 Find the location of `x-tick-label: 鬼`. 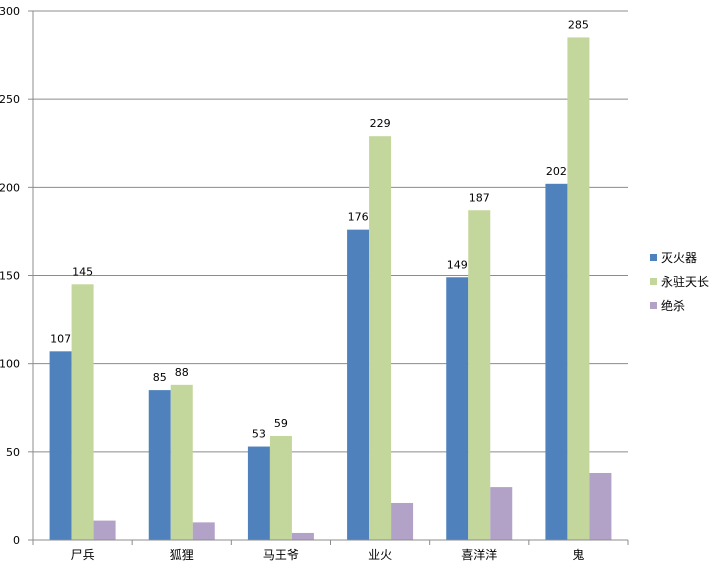

x-tick-label: 鬼 is located at coordinates (578, 554).